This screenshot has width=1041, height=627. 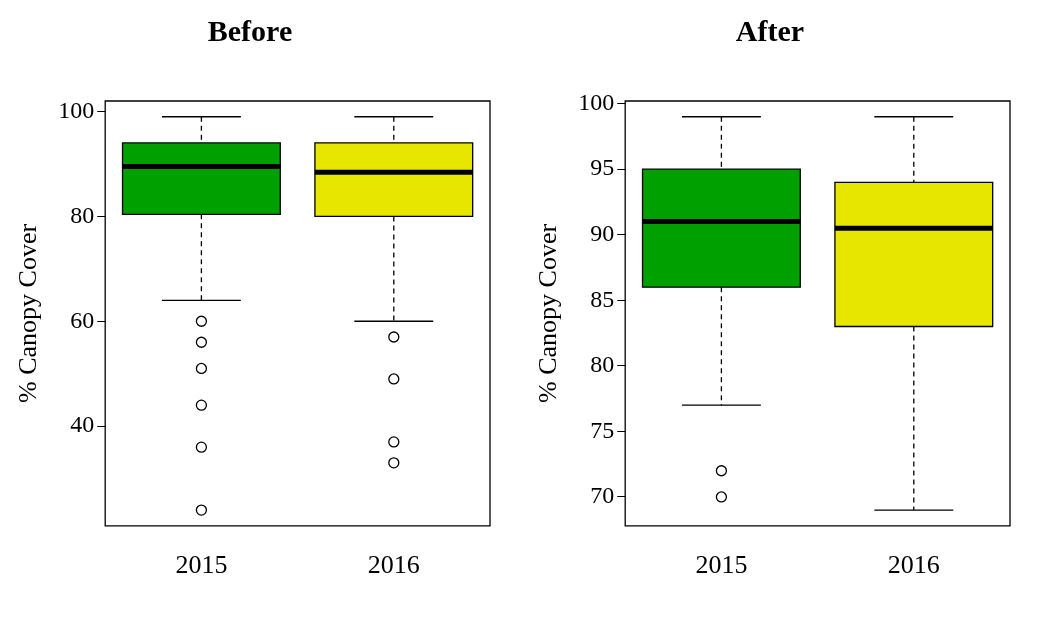 What do you see at coordinates (250, 30) in the screenshot?
I see `chart-title: Before` at bounding box center [250, 30].